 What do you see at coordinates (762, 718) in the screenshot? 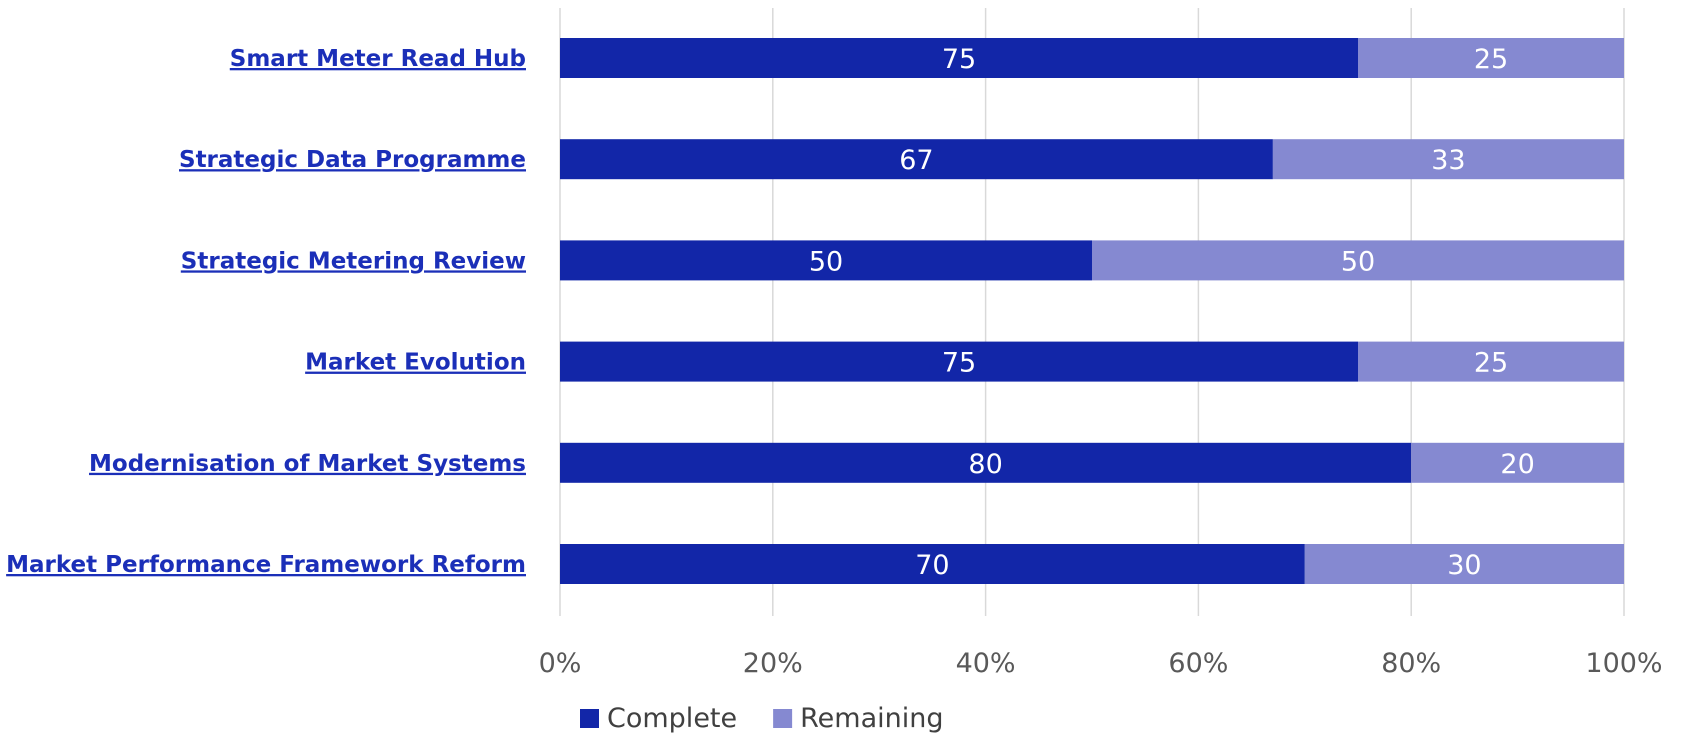
I see `legend: Complete Remaining` at bounding box center [762, 718].